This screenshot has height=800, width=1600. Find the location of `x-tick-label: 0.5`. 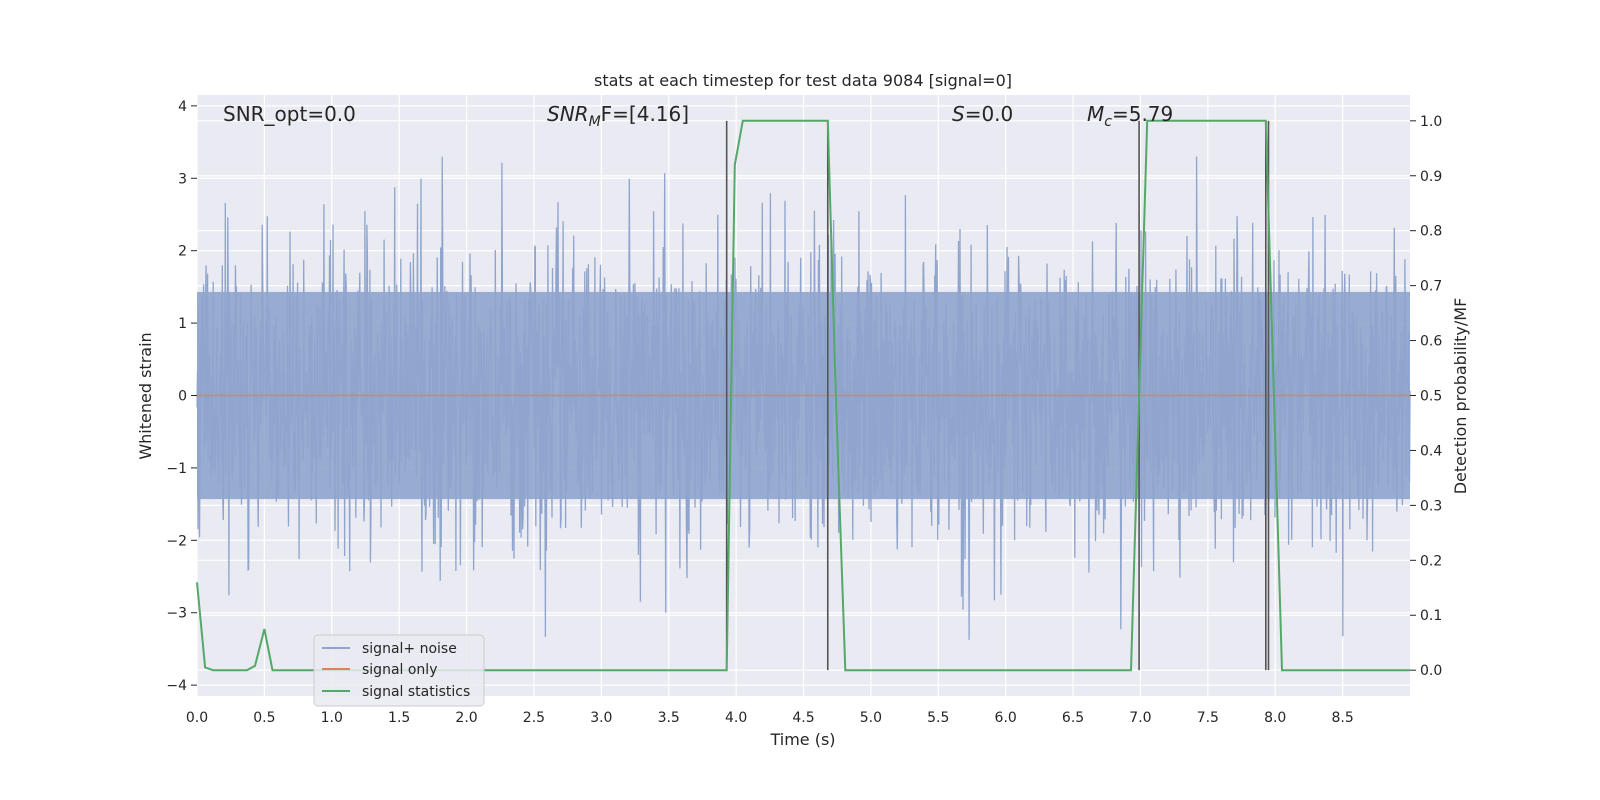

x-tick-label: 0.5 is located at coordinates (264, 718).